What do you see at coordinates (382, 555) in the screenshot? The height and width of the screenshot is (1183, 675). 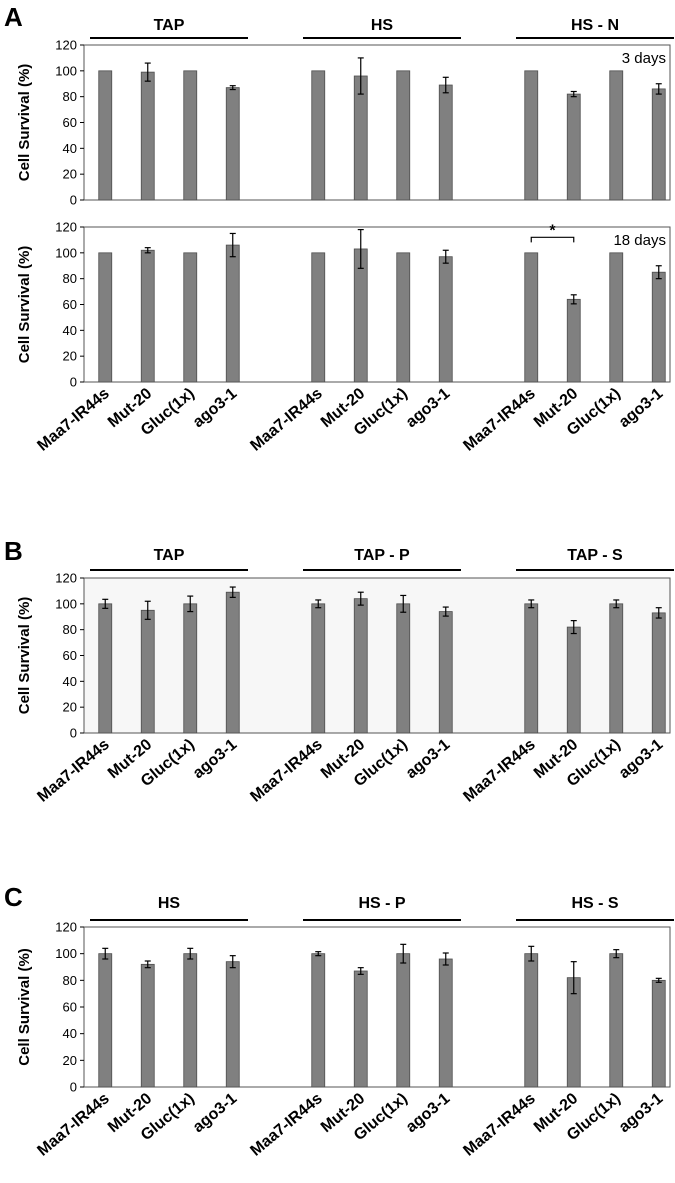 I see `group-title: TAP - P` at bounding box center [382, 555].